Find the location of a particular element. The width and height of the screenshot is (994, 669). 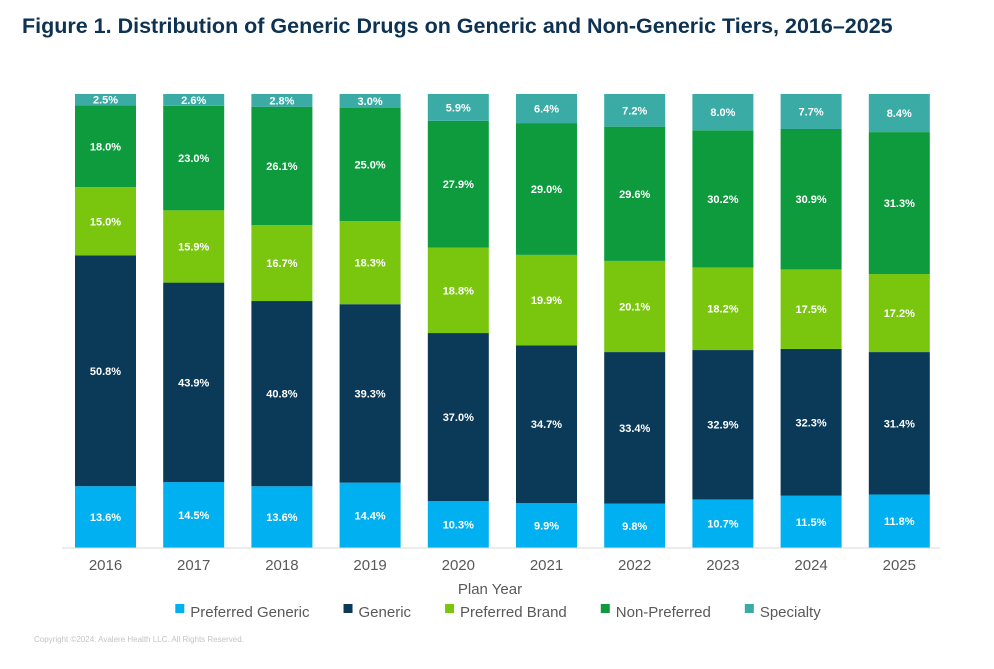

bar-segment-preferred-generic-2023 is located at coordinates (723, 523).